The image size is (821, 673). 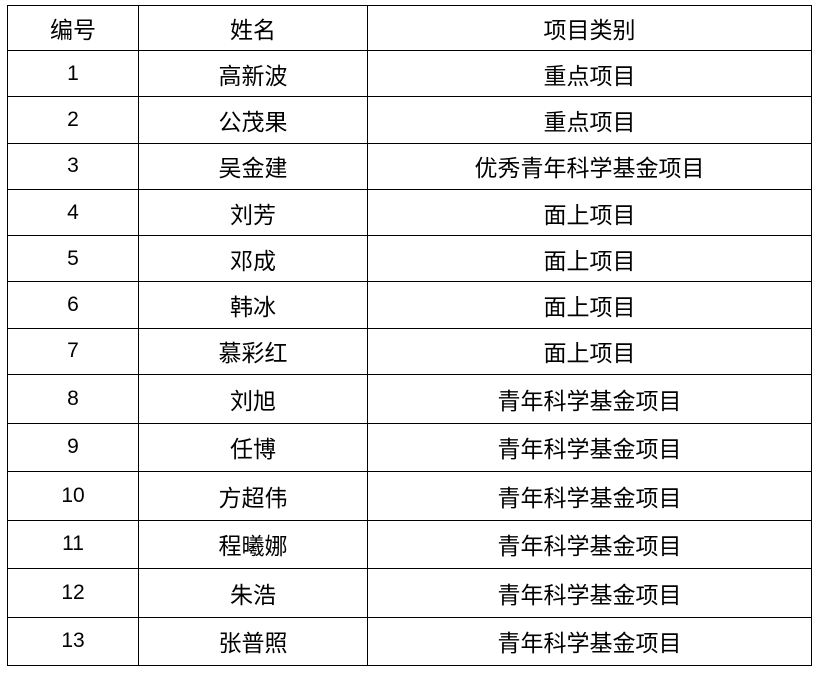 I want to click on header-row: 编号 姓名 项目类别, so click(x=409, y=28).